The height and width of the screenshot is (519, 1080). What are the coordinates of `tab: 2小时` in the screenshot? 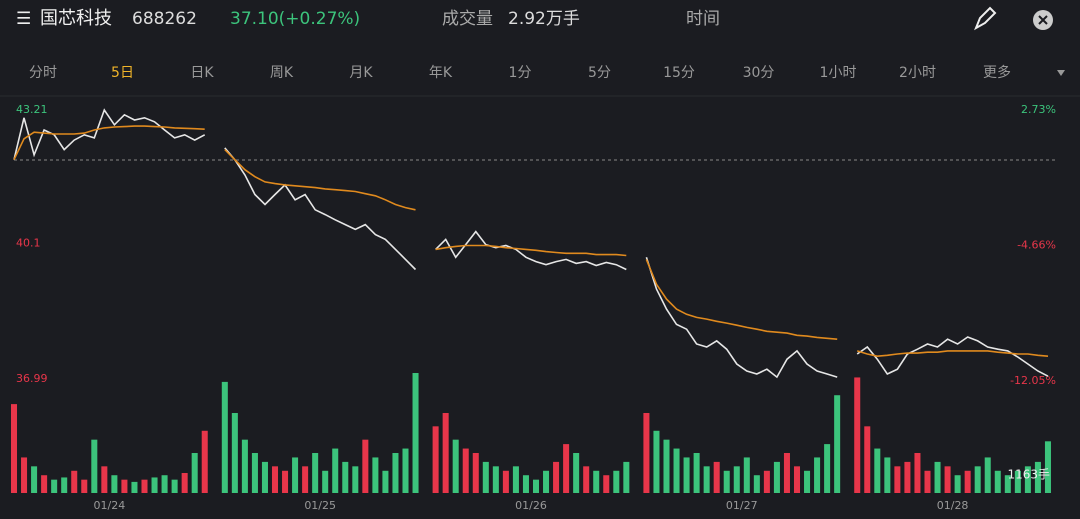 It's located at (917, 73).